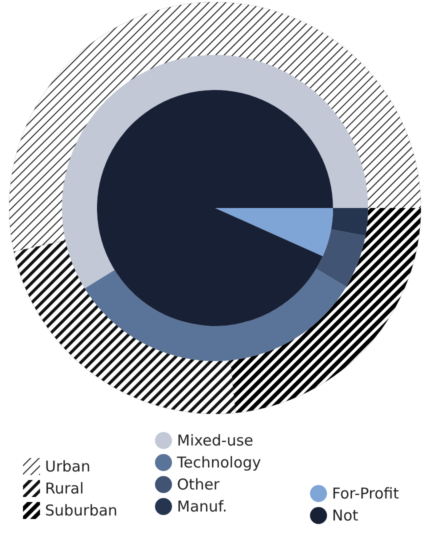 The image size is (431, 539). I want to click on legend-label: Manuf., so click(202, 507).